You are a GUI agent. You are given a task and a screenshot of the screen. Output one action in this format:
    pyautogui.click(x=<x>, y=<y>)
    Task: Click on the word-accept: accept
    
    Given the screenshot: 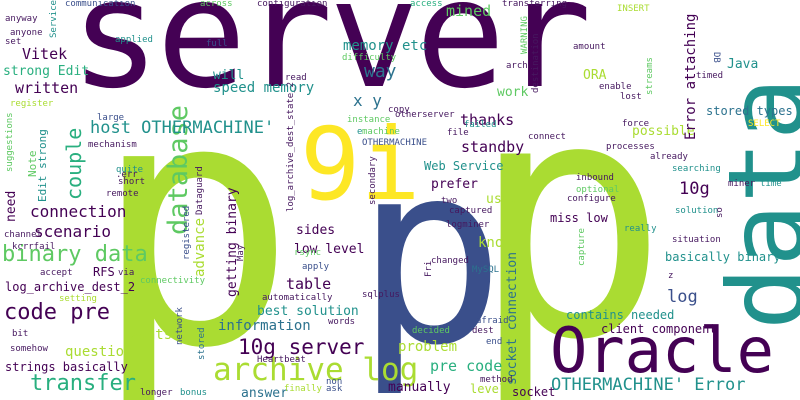 What is the action you would take?
    pyautogui.click(x=56, y=273)
    